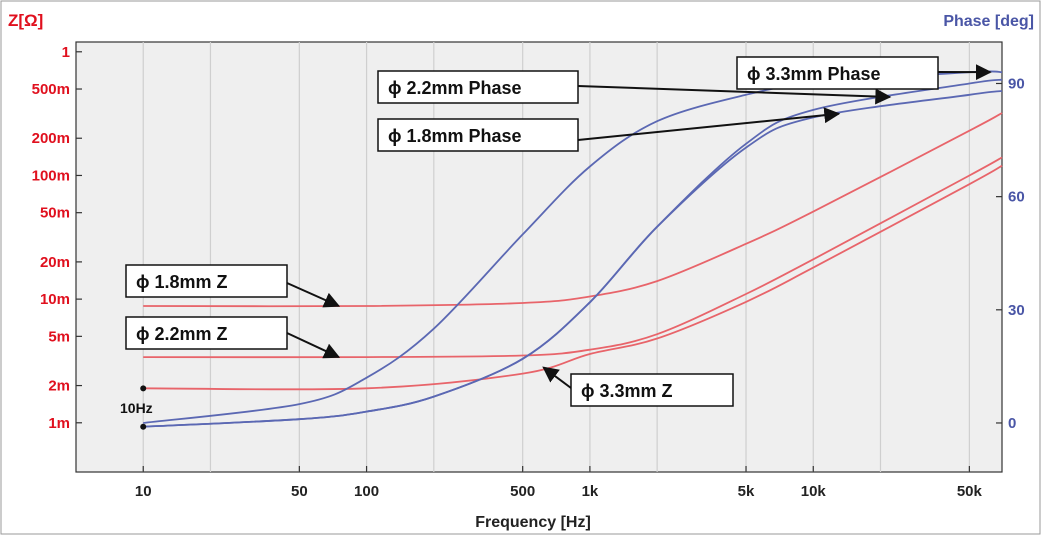 Image resolution: width=1041 pixels, height=535 pixels. Describe the element at coordinates (182, 334) in the screenshot. I see `callout-label: ϕ 2.2mm Z` at that location.